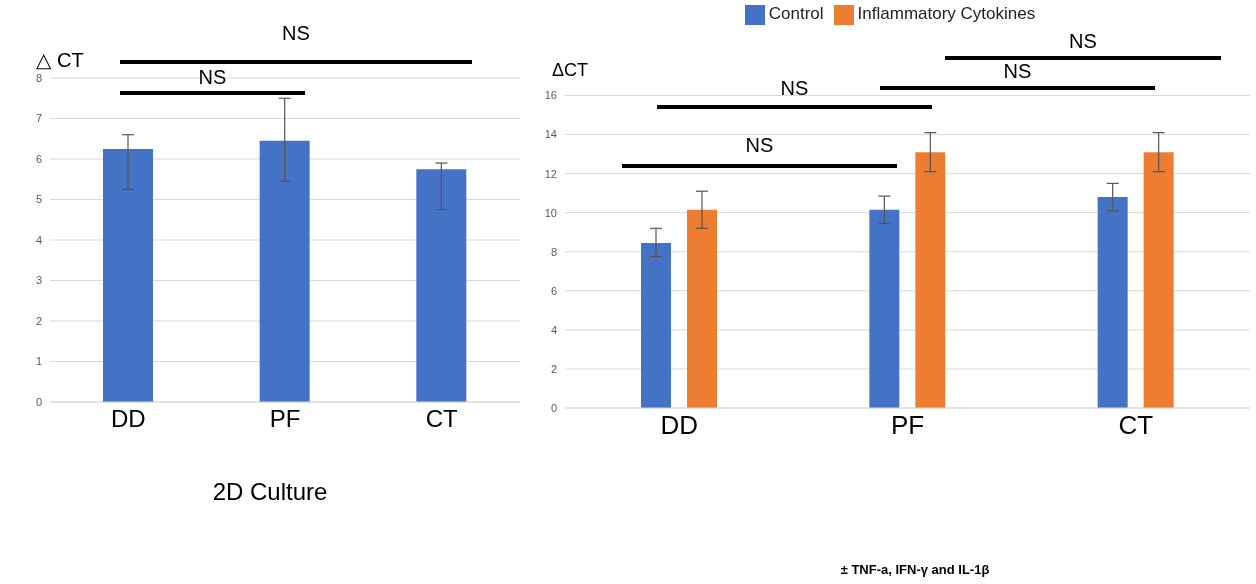 Image resolution: width=1256 pixels, height=584 pixels. Describe the element at coordinates (946, 13) in the screenshot. I see `legend-label: Inflammatory Cytokines` at that location.